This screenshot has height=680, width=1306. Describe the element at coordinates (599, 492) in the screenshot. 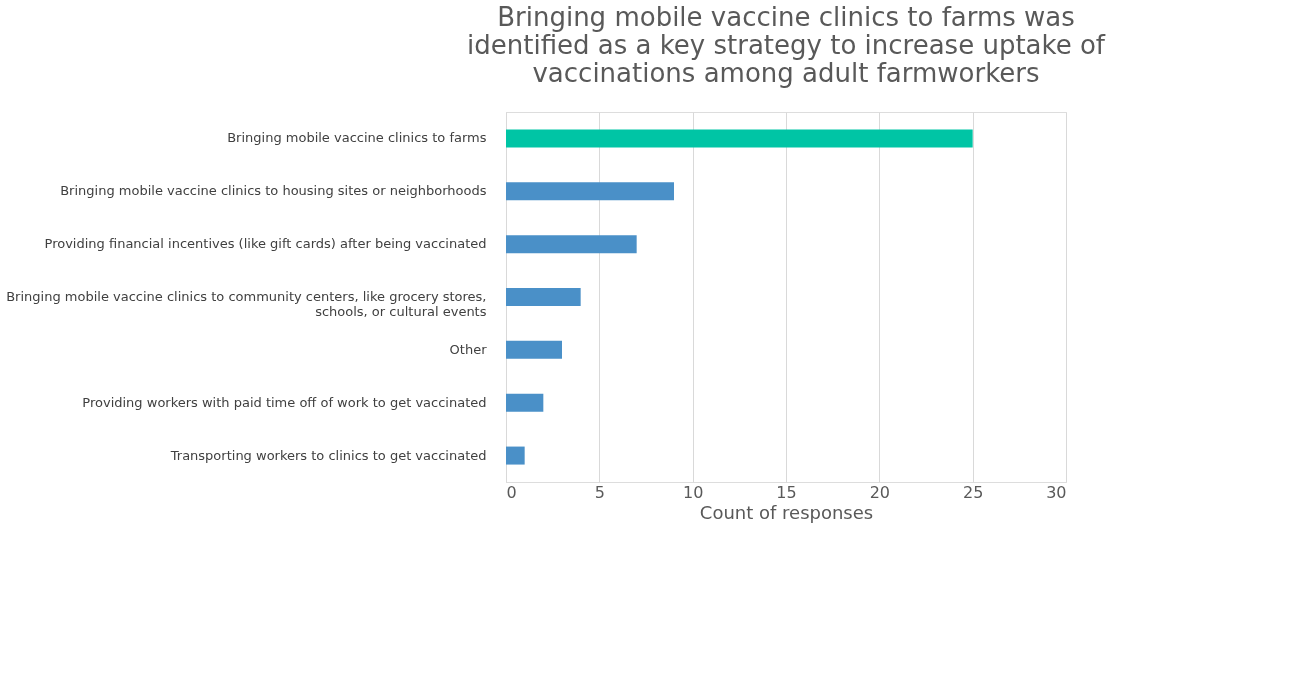

I see `x-tick-label: 5` at that location.